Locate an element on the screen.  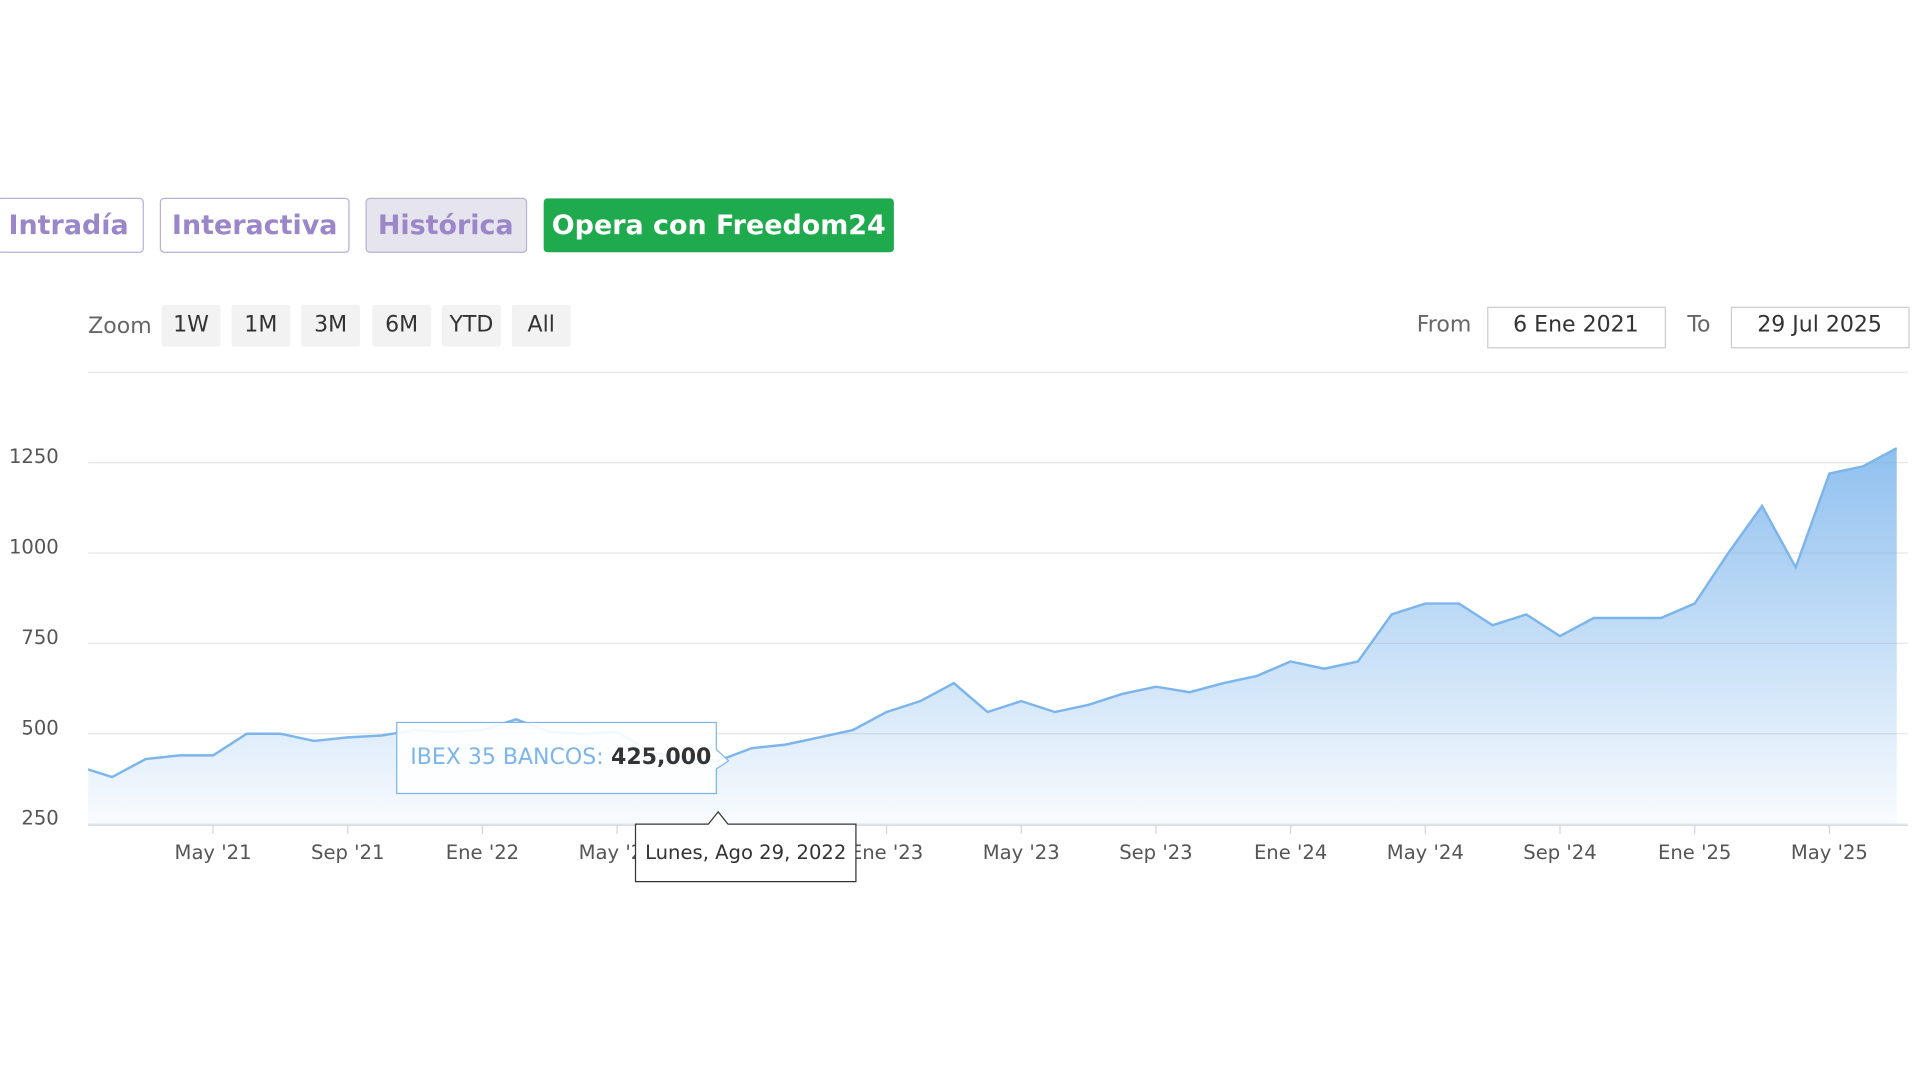
x-tick-label: Ene '24 is located at coordinates (1290, 852).